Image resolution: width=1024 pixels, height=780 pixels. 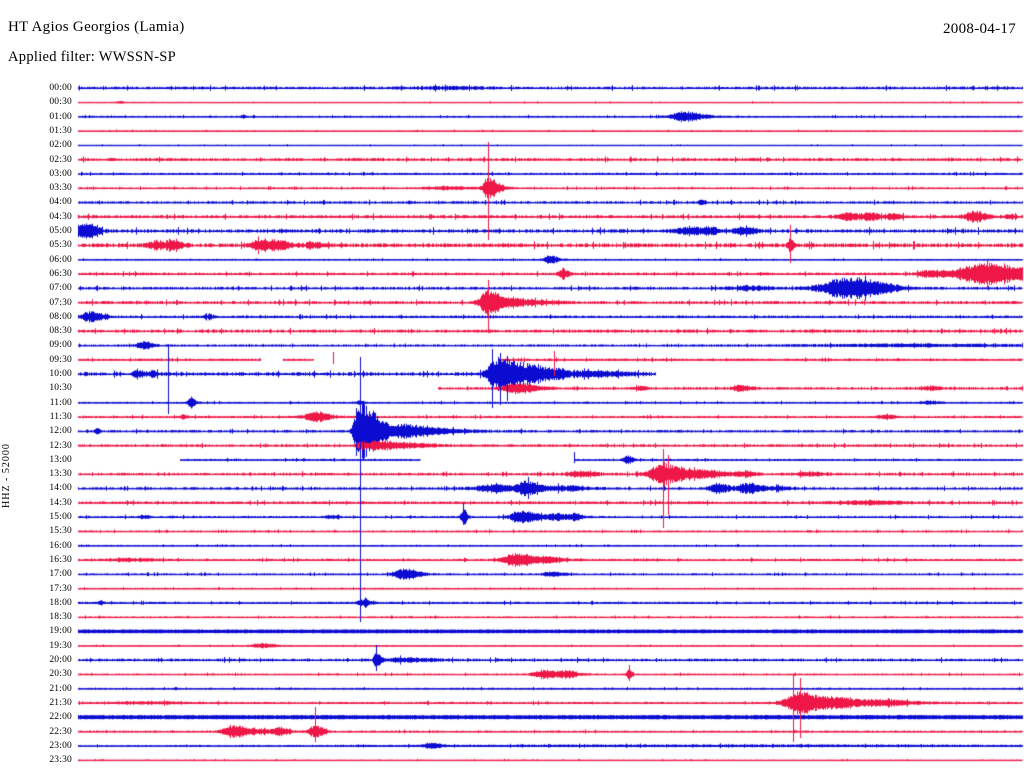 I want to click on time-label-23-00: 23:00, so click(x=60, y=745).